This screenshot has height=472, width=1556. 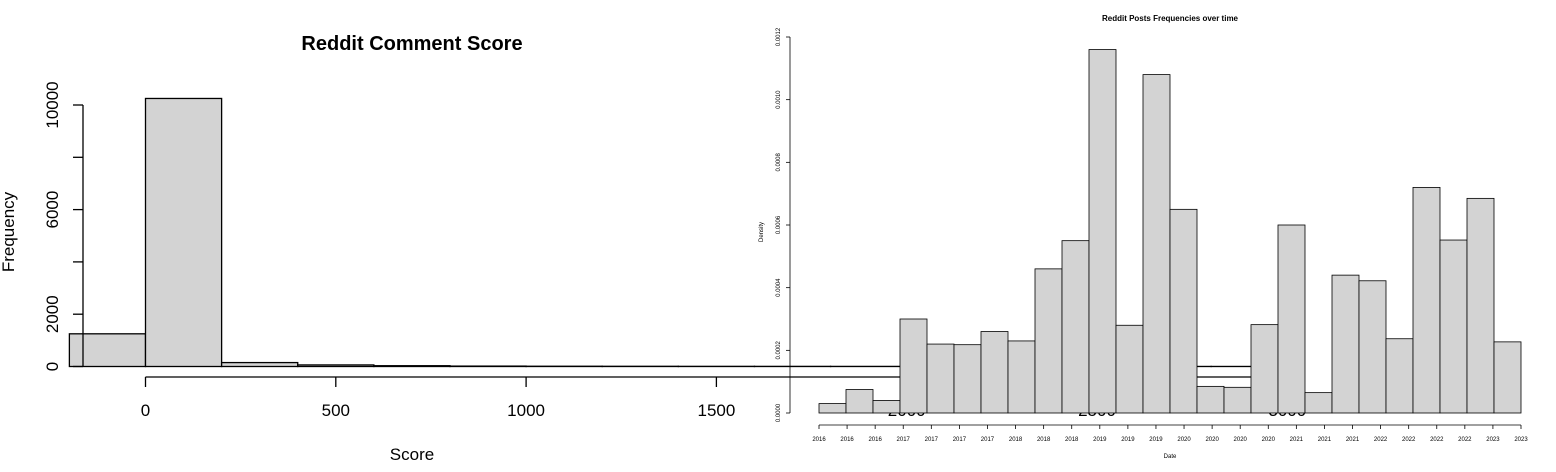 What do you see at coordinates (412, 454) in the screenshot?
I see `left-x-axis-label: Score` at bounding box center [412, 454].